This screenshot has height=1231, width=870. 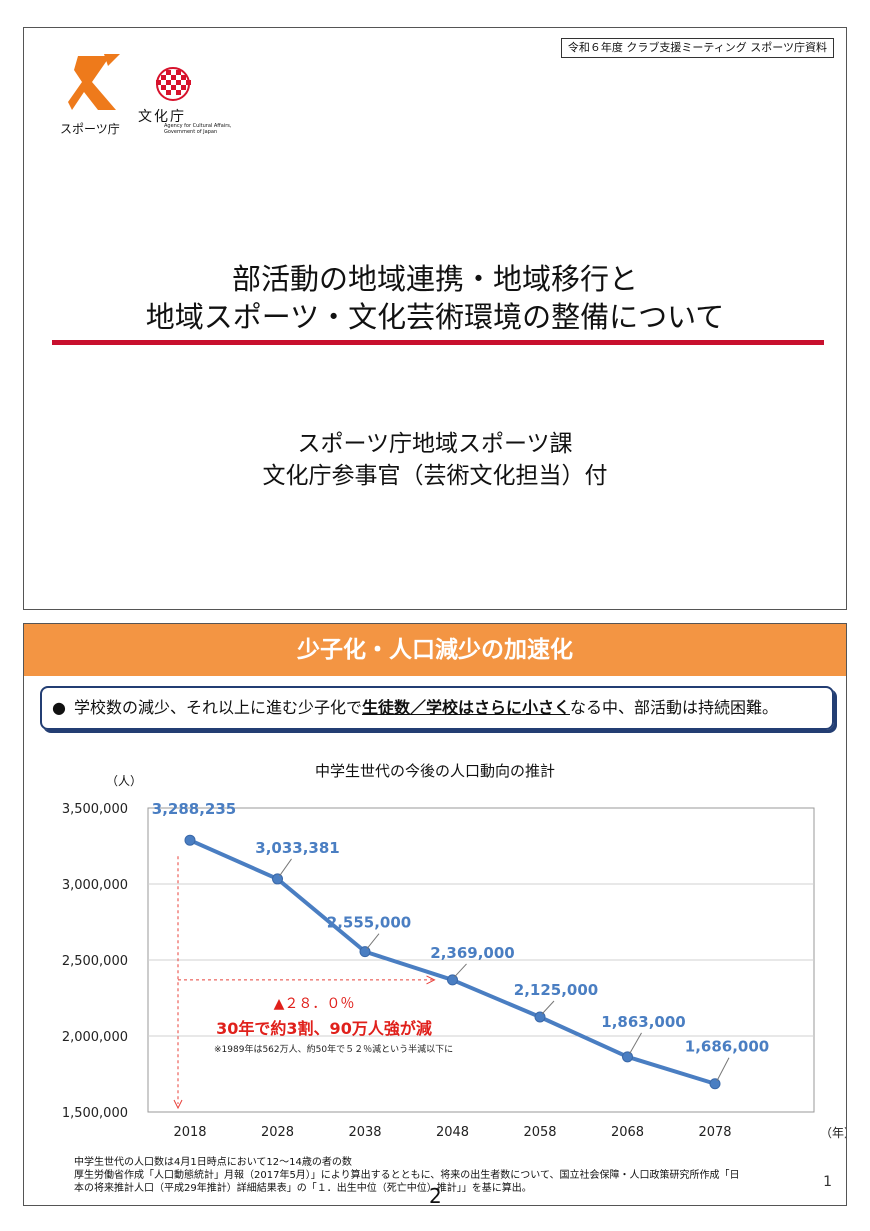 I want to click on y-tick-label: 1,500,000, so click(x=95, y=1113).